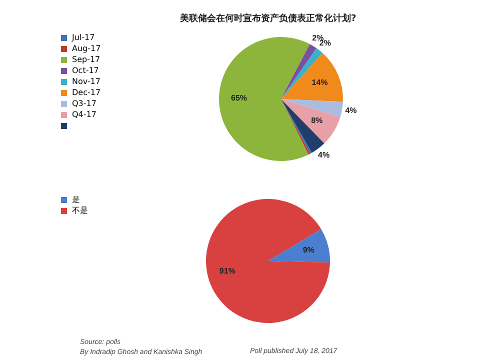 The height and width of the screenshot is (362, 500). I want to click on chart-title: 美联储会在何时宣布资产负债表正常化计划?, so click(268, 18).